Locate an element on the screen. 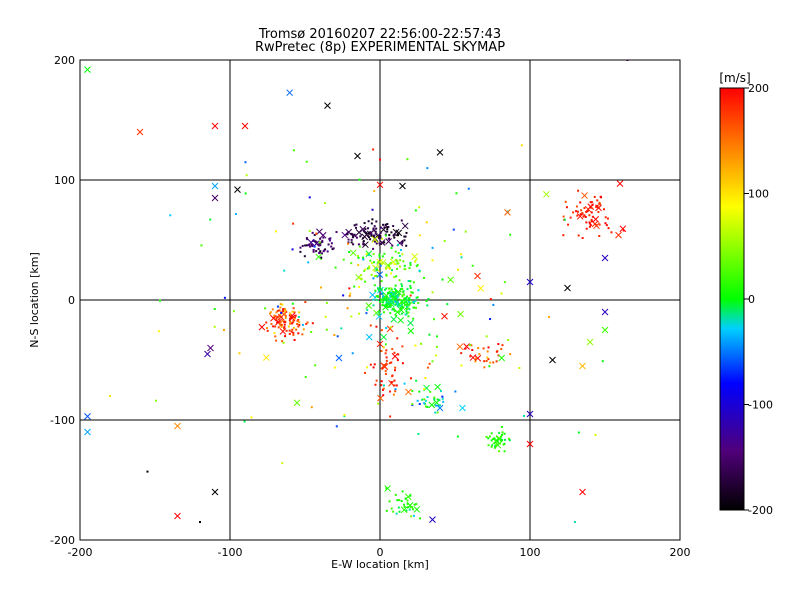 Image resolution: width=800 pixels, height=600 pixels. x-axis-ticks: -200 -100 0 100 200 is located at coordinates (379, 552).